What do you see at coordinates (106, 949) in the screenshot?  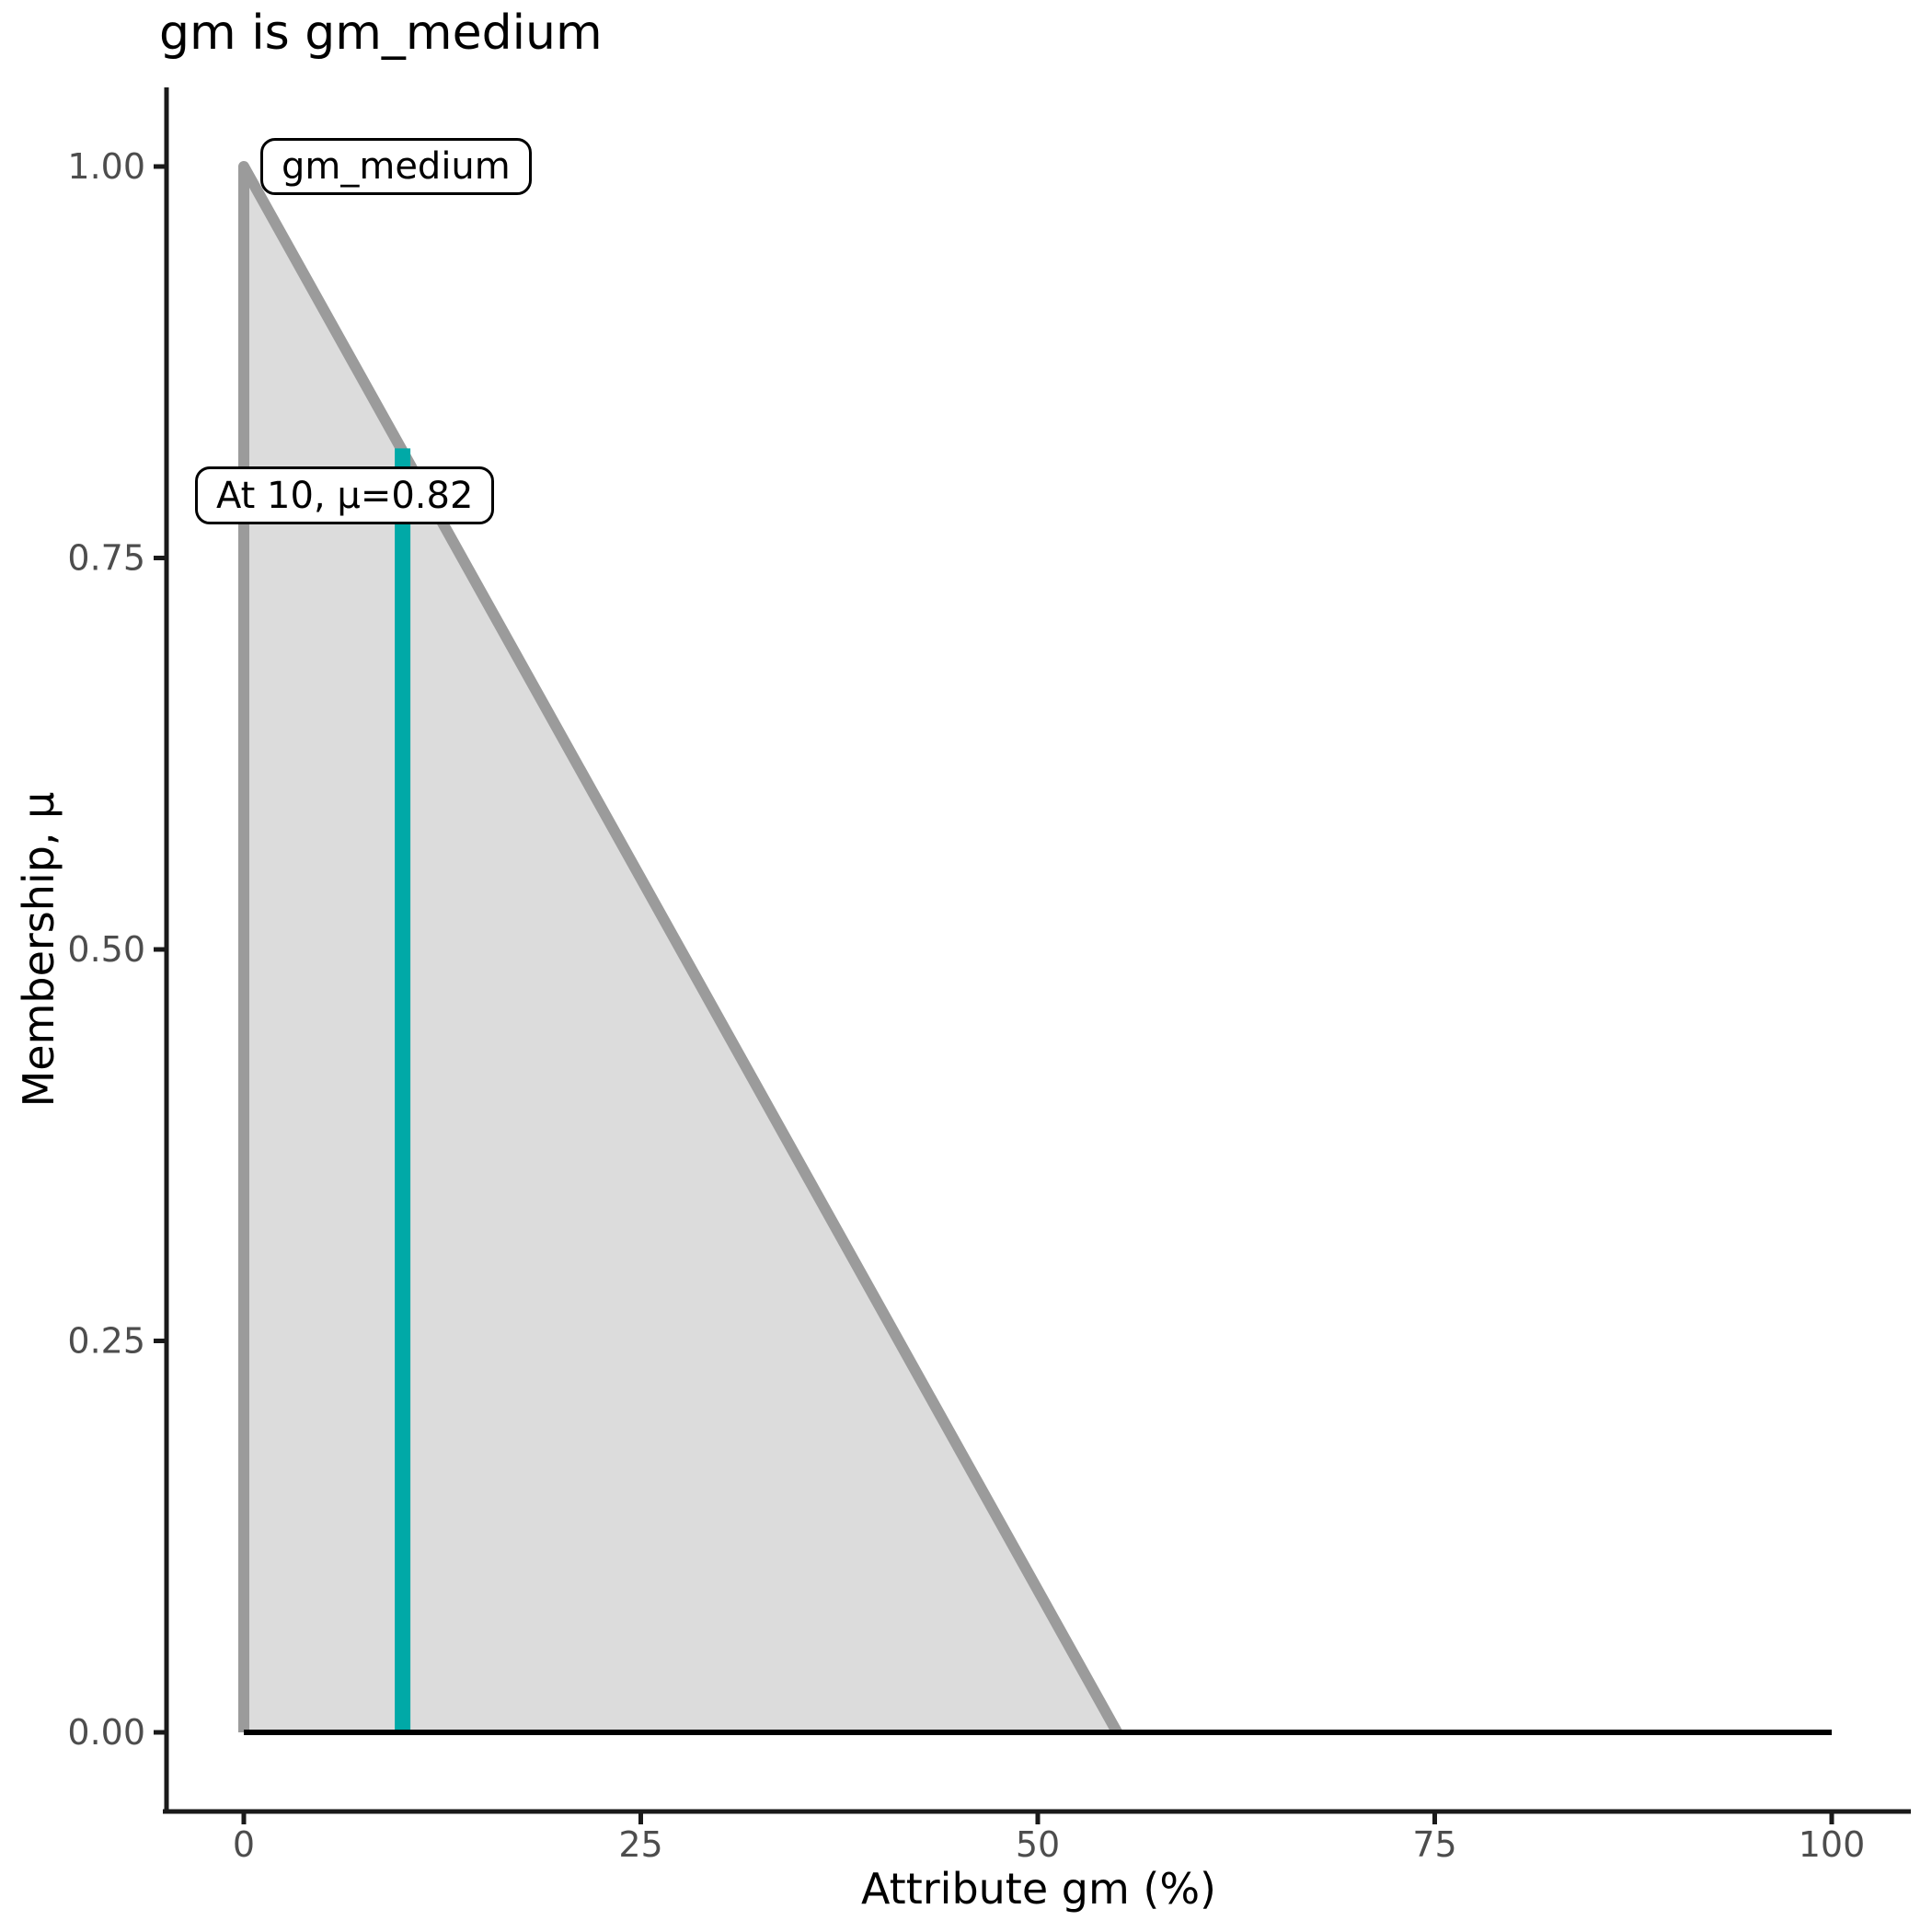 I see `y-tick-label: 0.50` at bounding box center [106, 949].